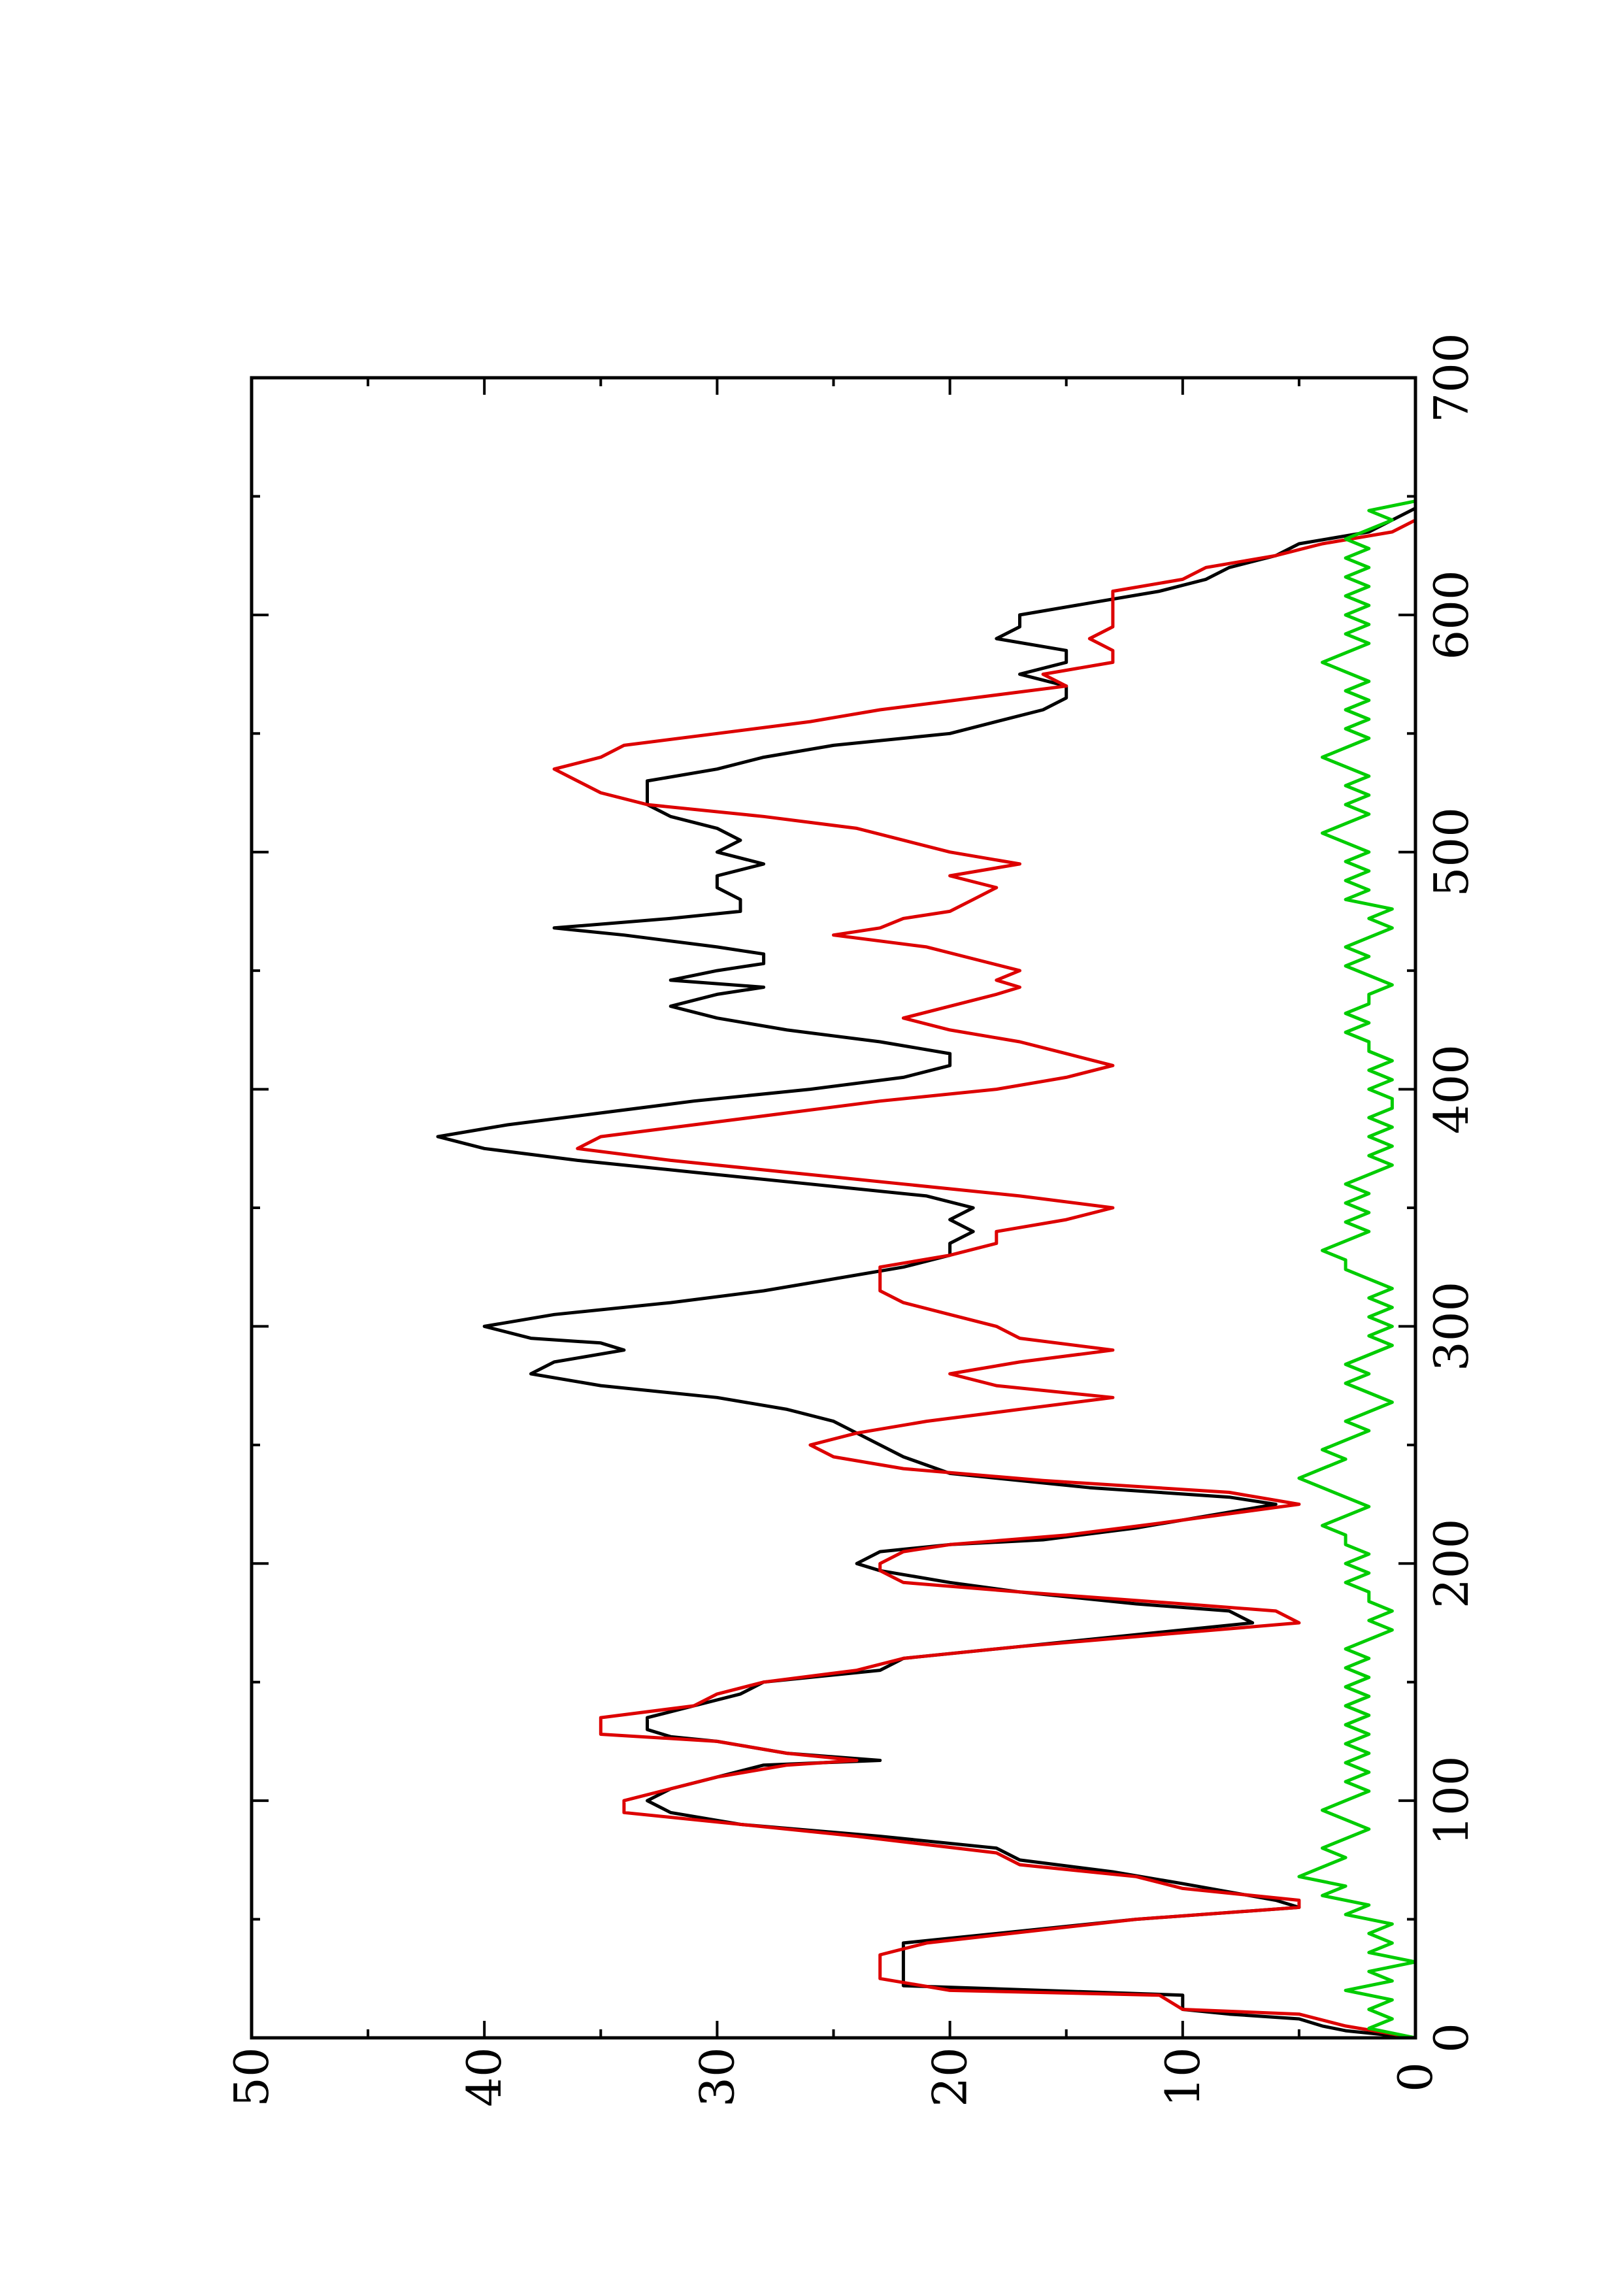 Image resolution: width=1620 pixels, height=2296 pixels. I want to click on x-tick-label: 400, so click(1451, 1089).